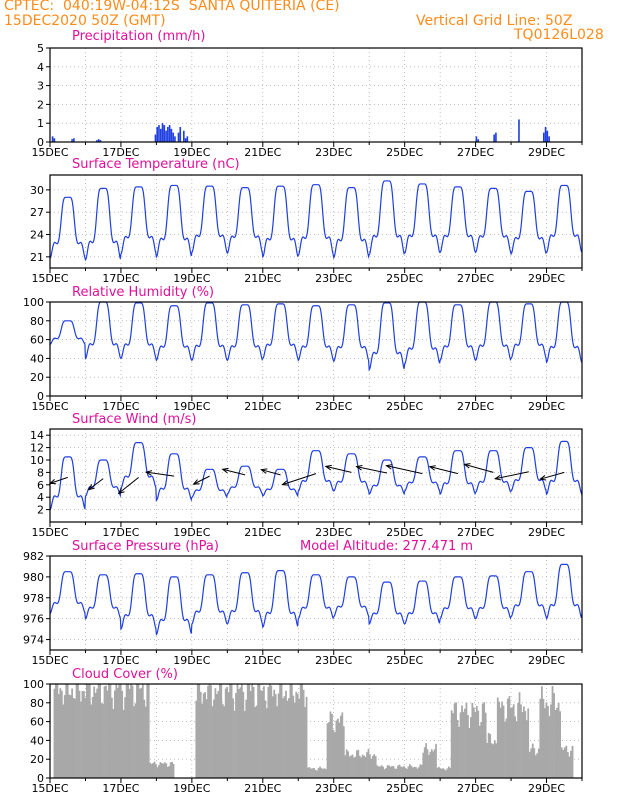  What do you see at coordinates (40, 510) in the screenshot?
I see `y-tick-label: 2` at bounding box center [40, 510].